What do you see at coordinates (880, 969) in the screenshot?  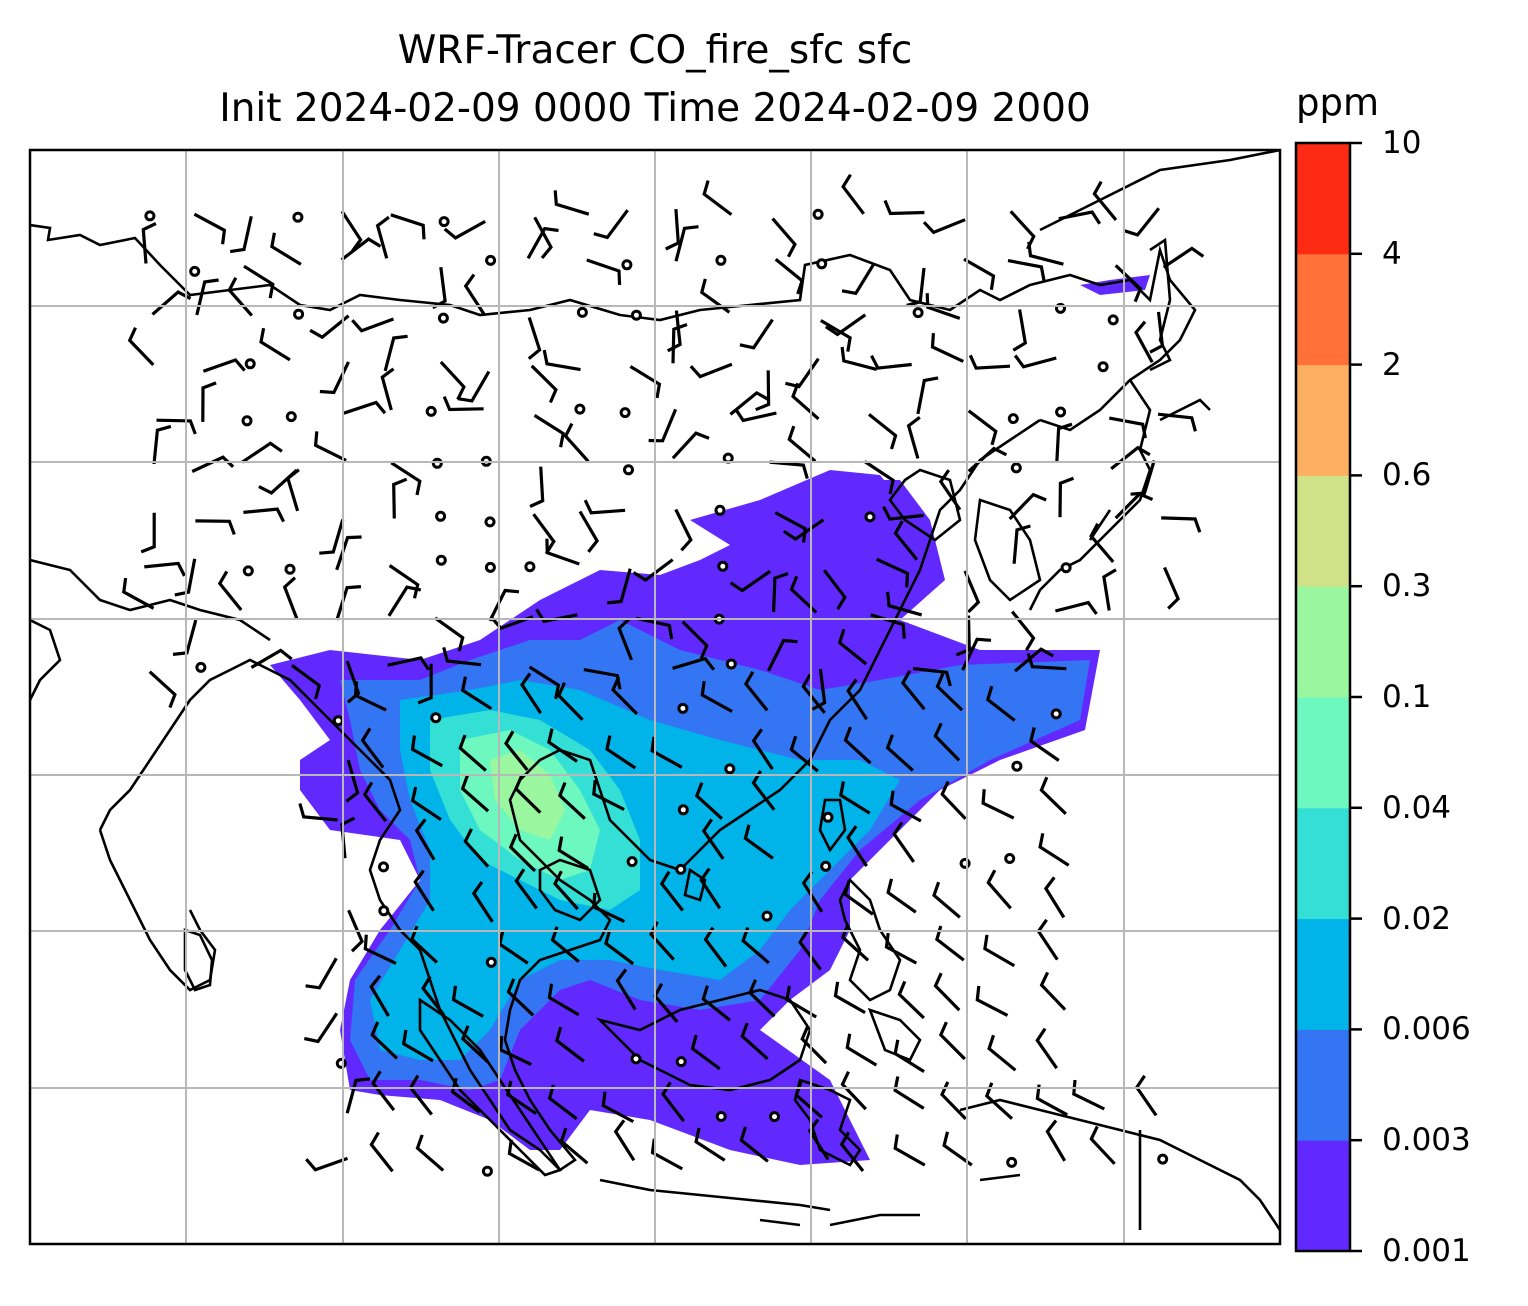 I see `coast-philippines` at bounding box center [880, 969].